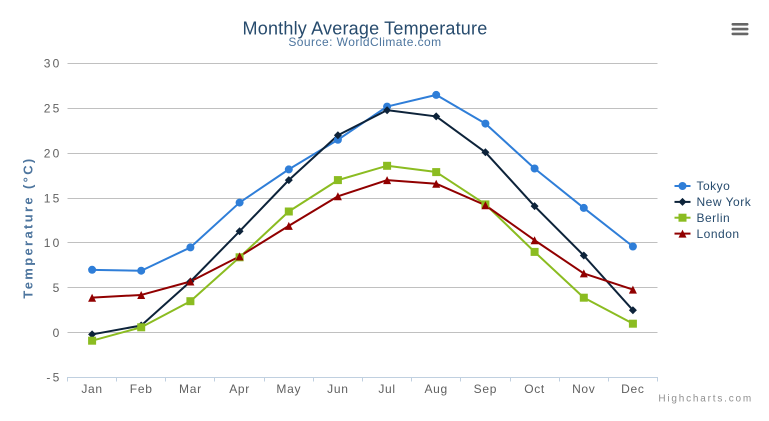  Describe the element at coordinates (190, 389) in the screenshot. I see `svg-text: Mar` at that location.